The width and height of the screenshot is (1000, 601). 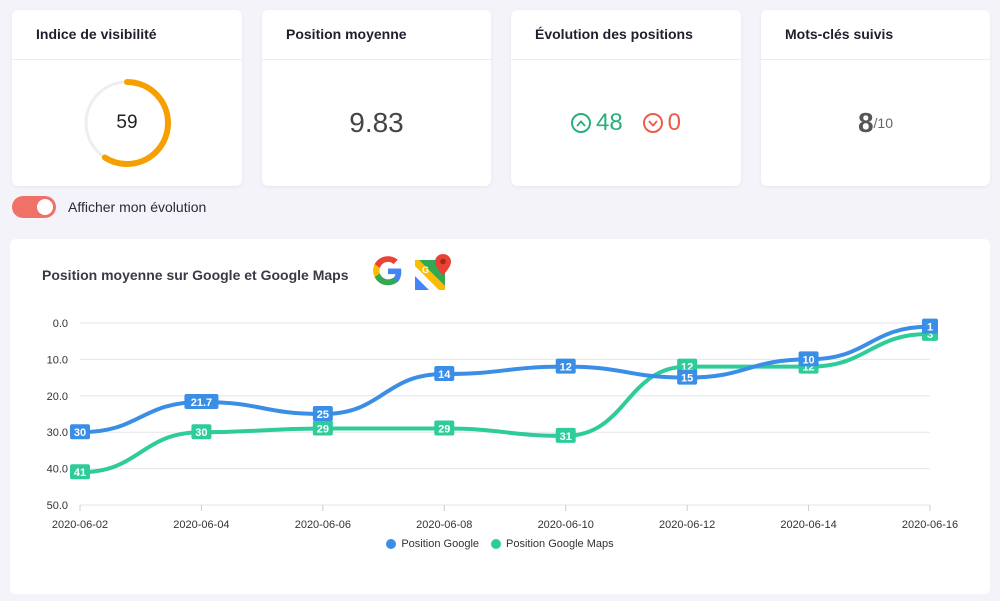 What do you see at coordinates (376, 35) in the screenshot?
I see `avg-position-title: Position moyenne` at bounding box center [376, 35].